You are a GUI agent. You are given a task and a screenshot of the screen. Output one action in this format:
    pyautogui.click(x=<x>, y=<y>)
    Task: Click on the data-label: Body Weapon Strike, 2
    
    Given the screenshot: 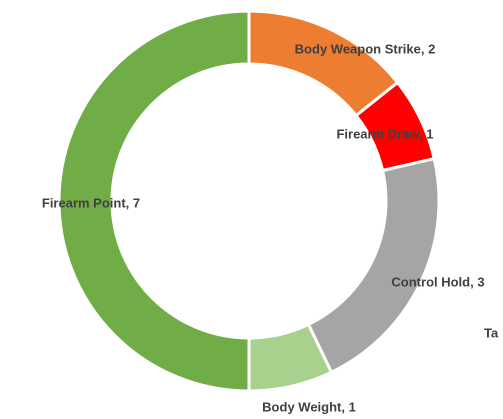 What is the action you would take?
    pyautogui.click(x=365, y=48)
    